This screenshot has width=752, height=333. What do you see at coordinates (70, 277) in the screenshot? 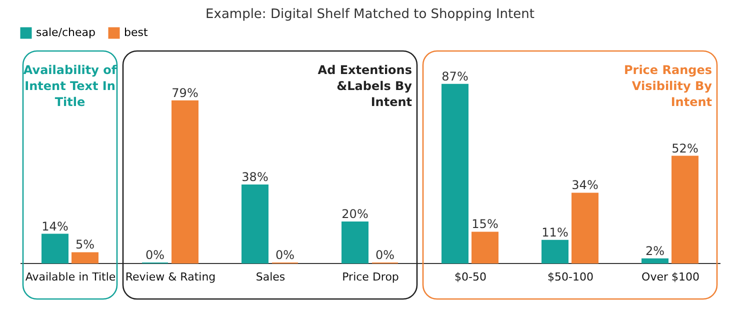
I see `x-tick-label: Available in Title` at bounding box center [70, 277].